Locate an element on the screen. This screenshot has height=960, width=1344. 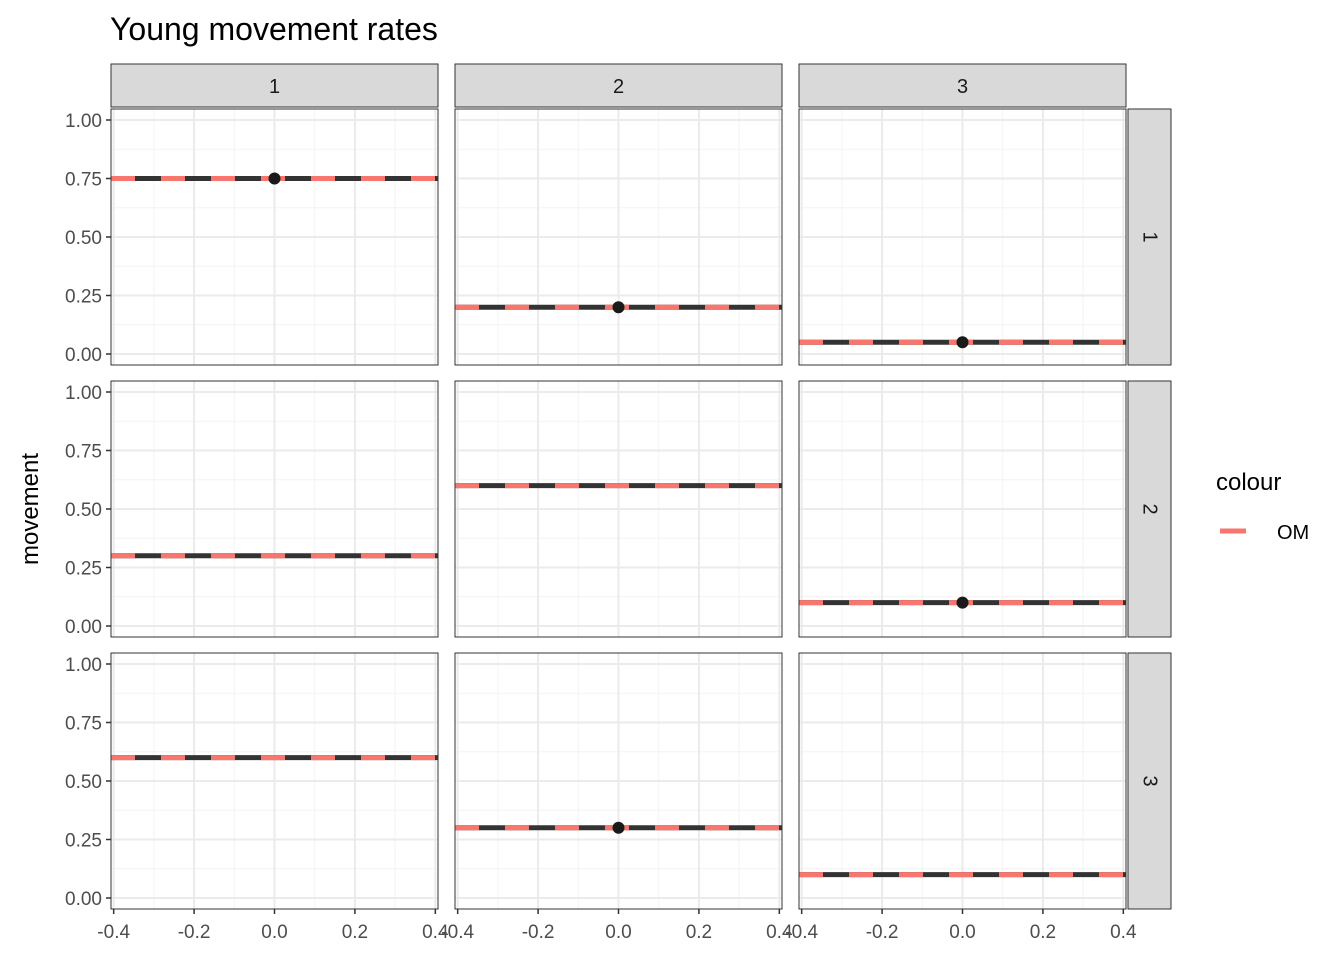
row-strip-label-1: 1 is located at coordinates (1150, 236).